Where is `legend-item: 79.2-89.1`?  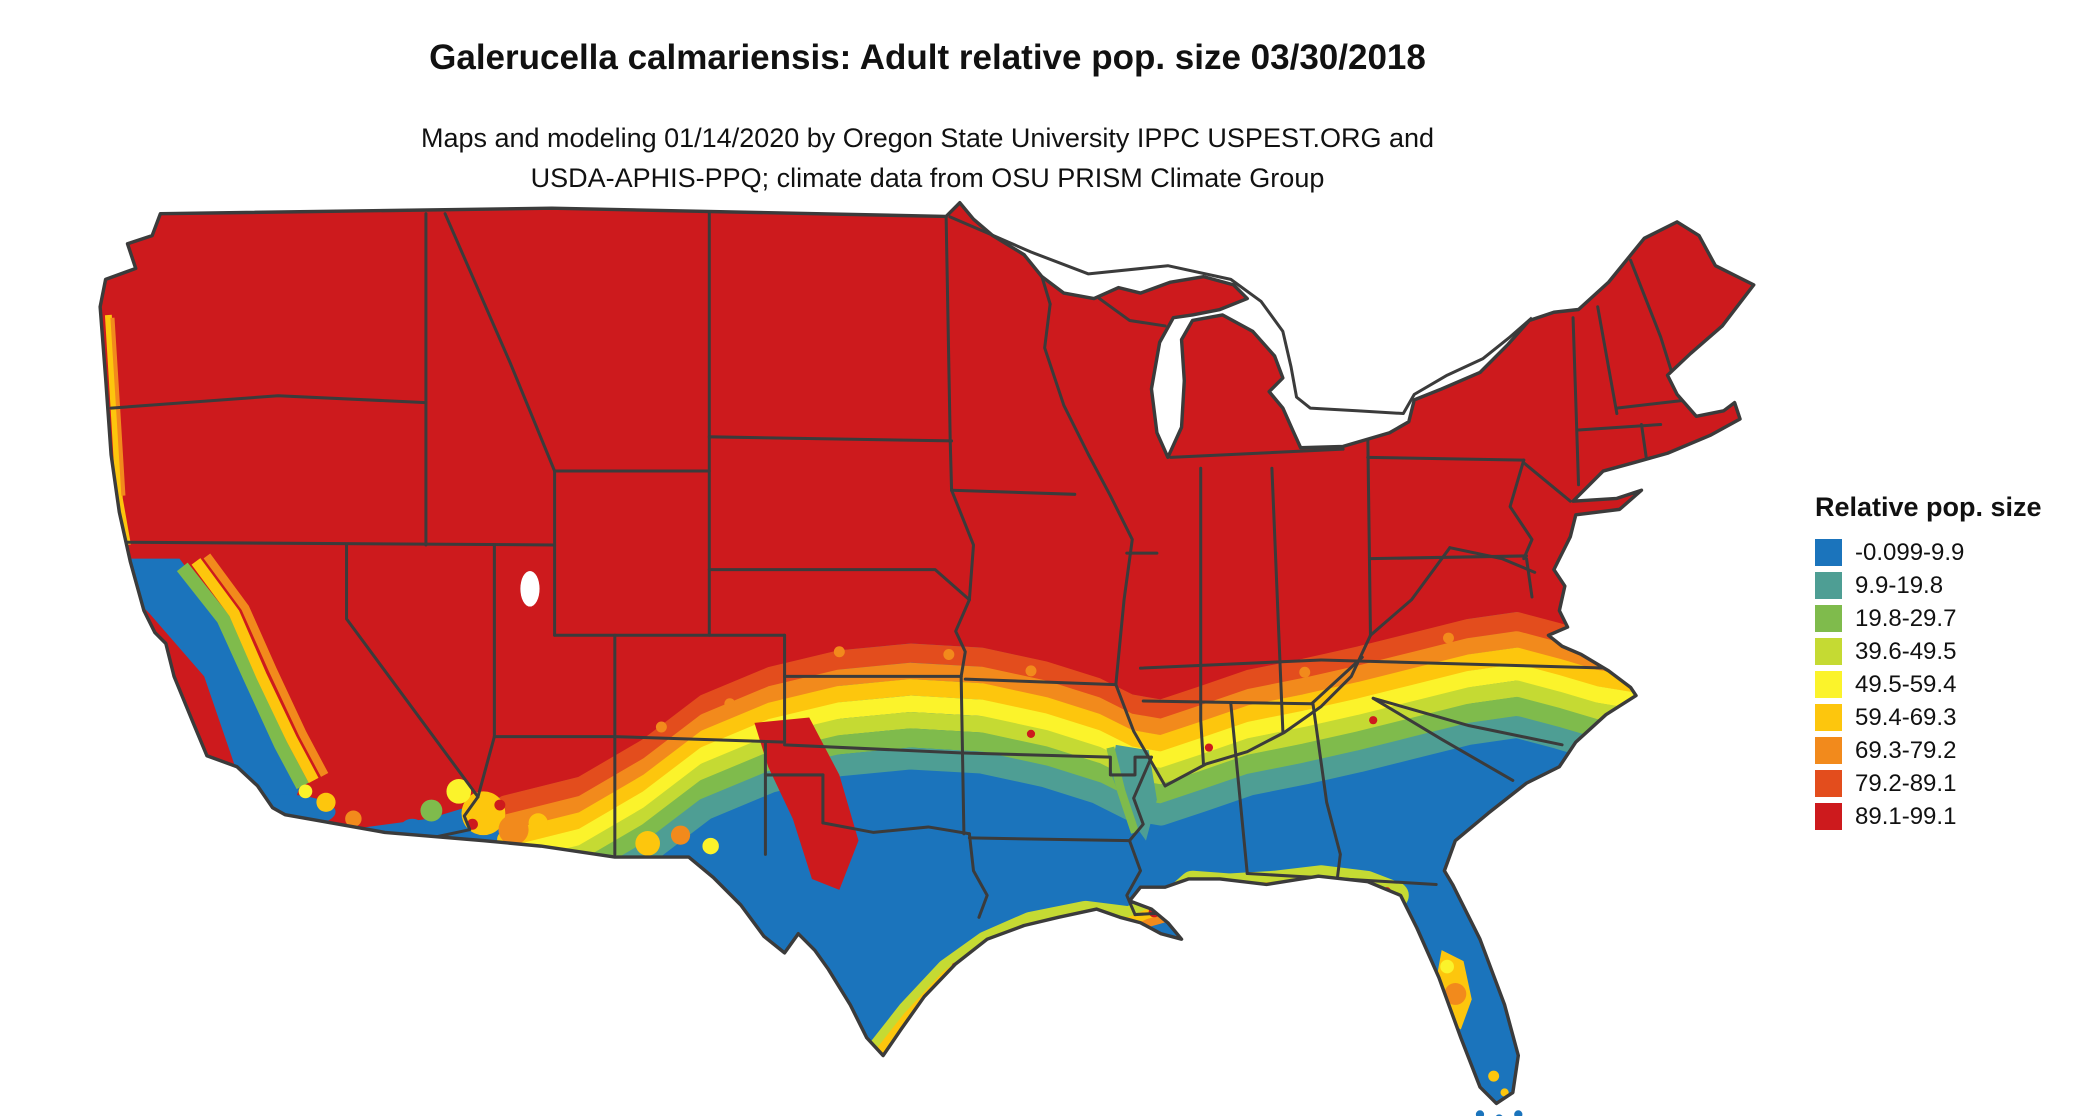 legend-item: 79.2-89.1 is located at coordinates (1955, 783).